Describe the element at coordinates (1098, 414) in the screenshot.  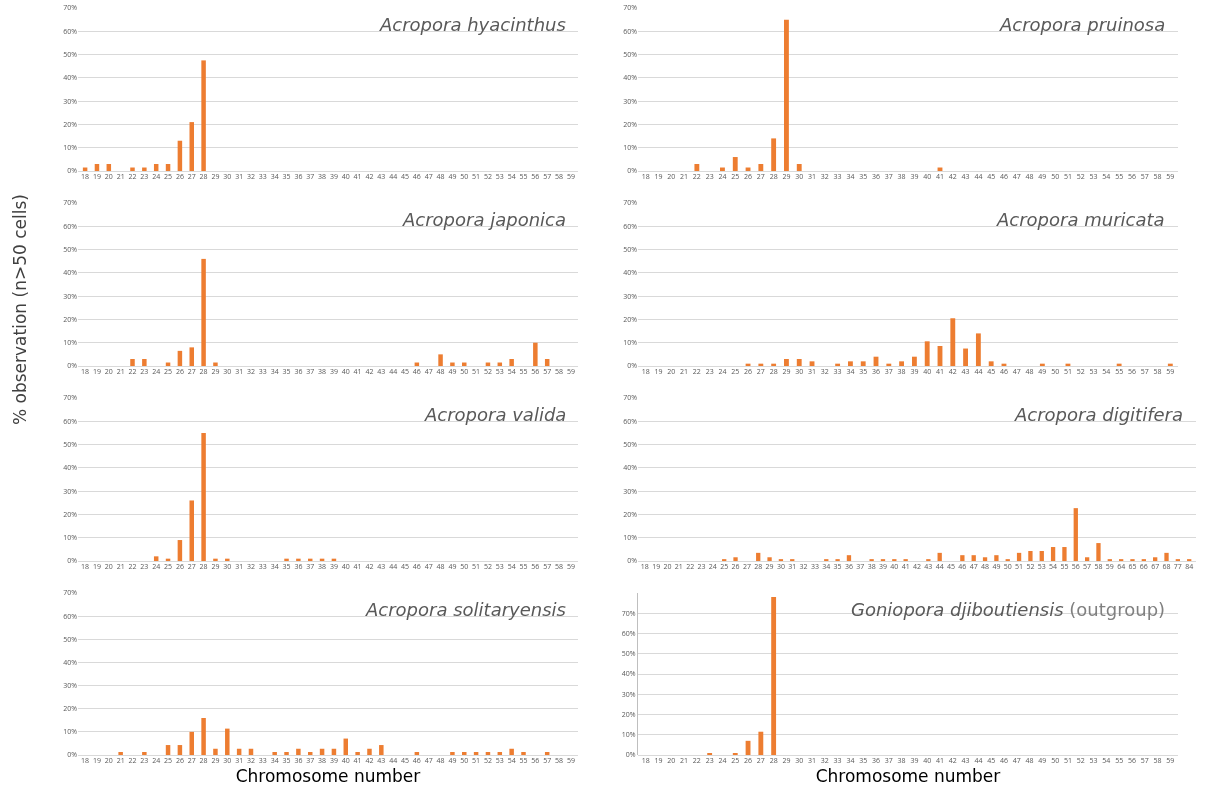
I see `chart-title: Acropora digitifera` at that location.